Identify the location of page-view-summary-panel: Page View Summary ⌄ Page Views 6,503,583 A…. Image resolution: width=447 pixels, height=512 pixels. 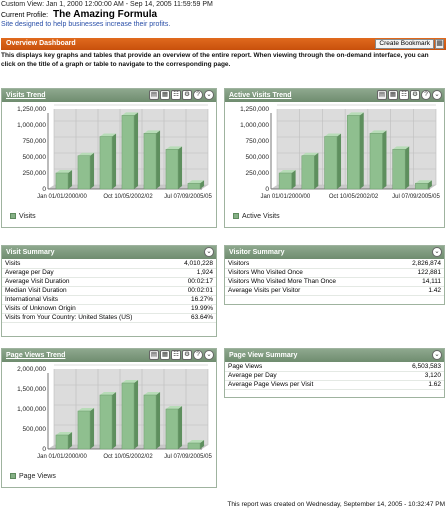
(334, 373).